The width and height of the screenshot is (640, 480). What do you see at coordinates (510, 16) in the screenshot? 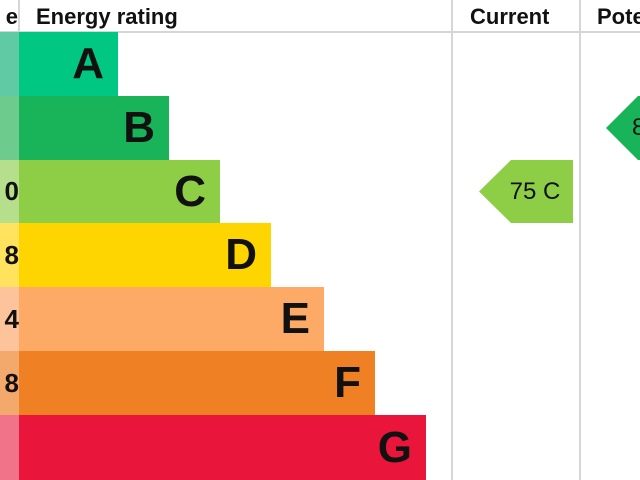
I see `header-current: Current` at bounding box center [510, 16].